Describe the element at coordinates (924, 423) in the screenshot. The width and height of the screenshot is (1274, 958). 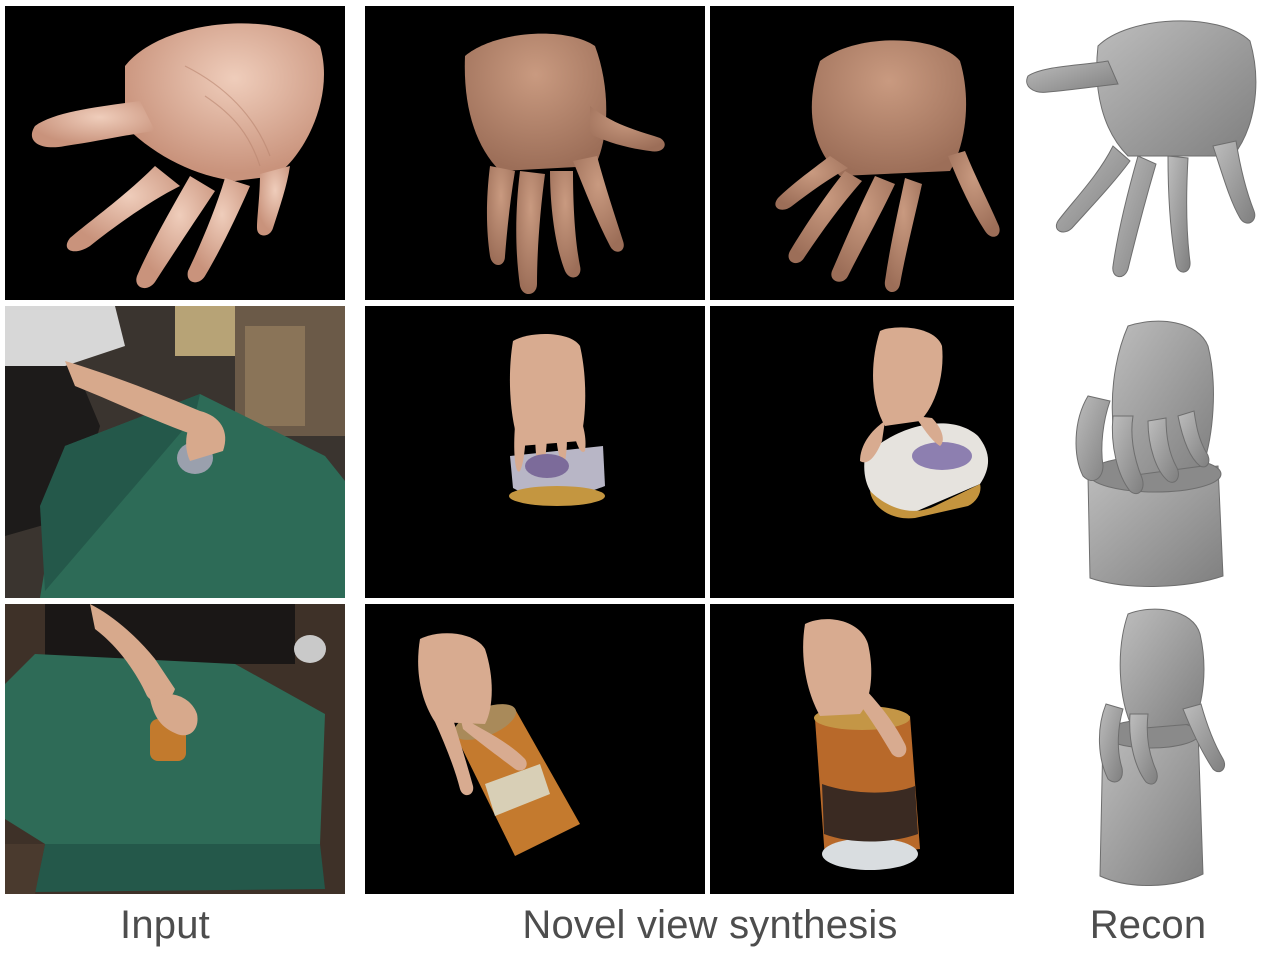
I see `hand-can-view-alt-illustration` at that location.